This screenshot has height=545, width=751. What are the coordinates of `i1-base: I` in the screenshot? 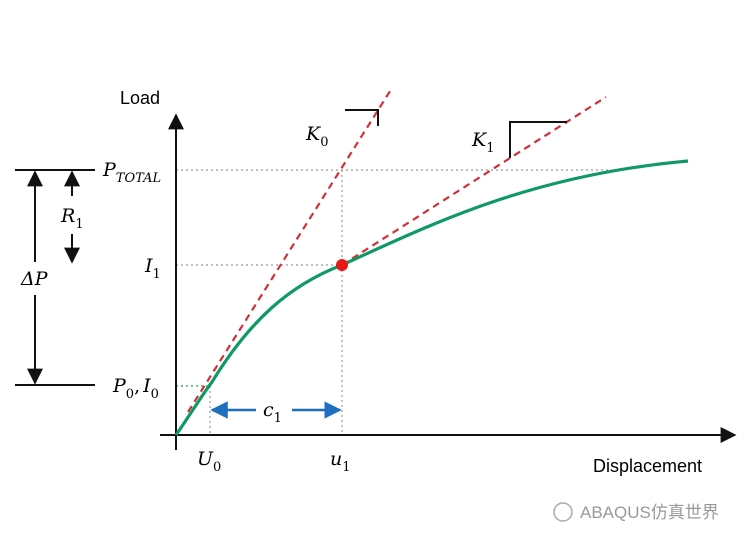 It's located at (148, 266).